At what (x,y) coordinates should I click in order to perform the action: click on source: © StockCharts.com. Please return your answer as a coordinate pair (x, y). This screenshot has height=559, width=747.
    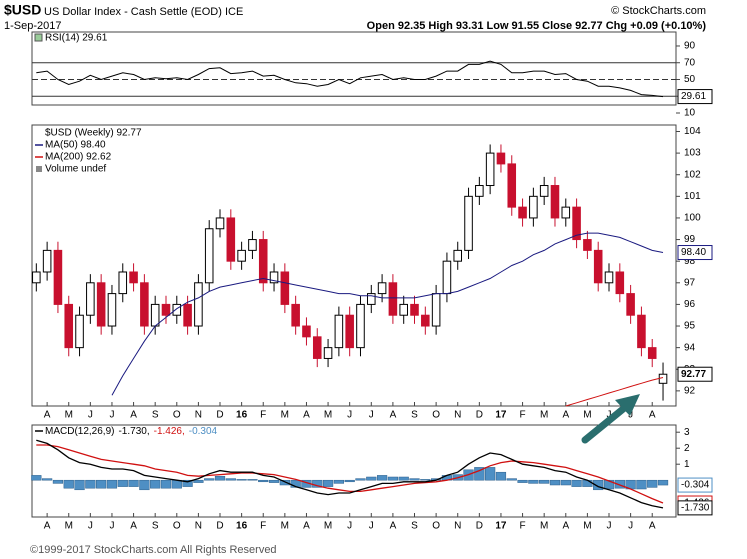
    Looking at the image, I should click on (658, 11).